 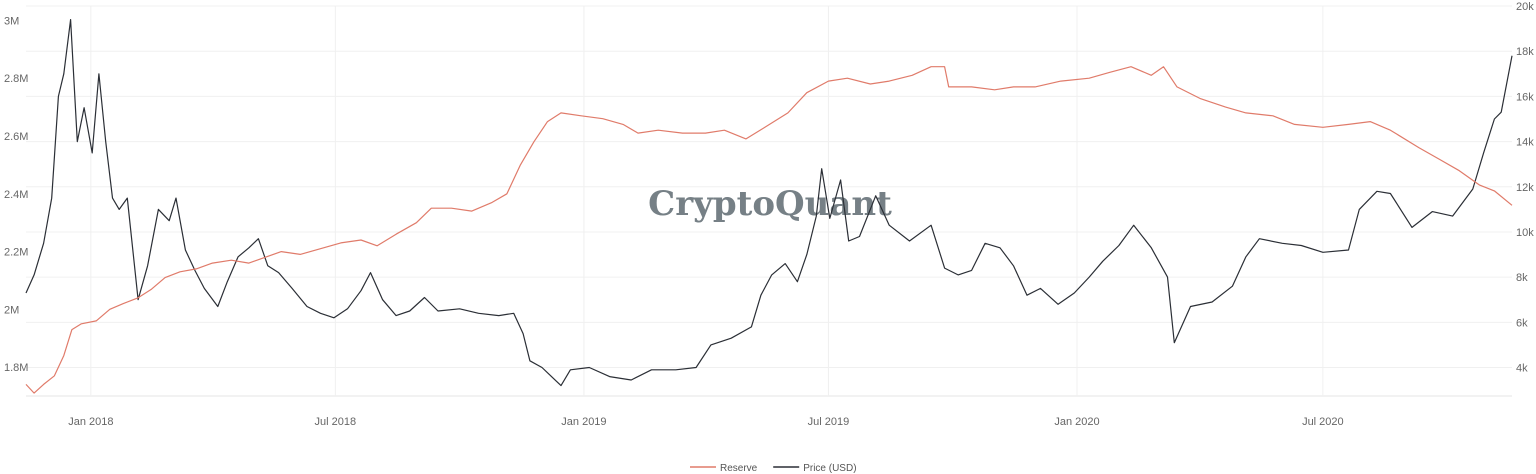 I want to click on right-y-tick-label: 6k, so click(x=1522, y=323).